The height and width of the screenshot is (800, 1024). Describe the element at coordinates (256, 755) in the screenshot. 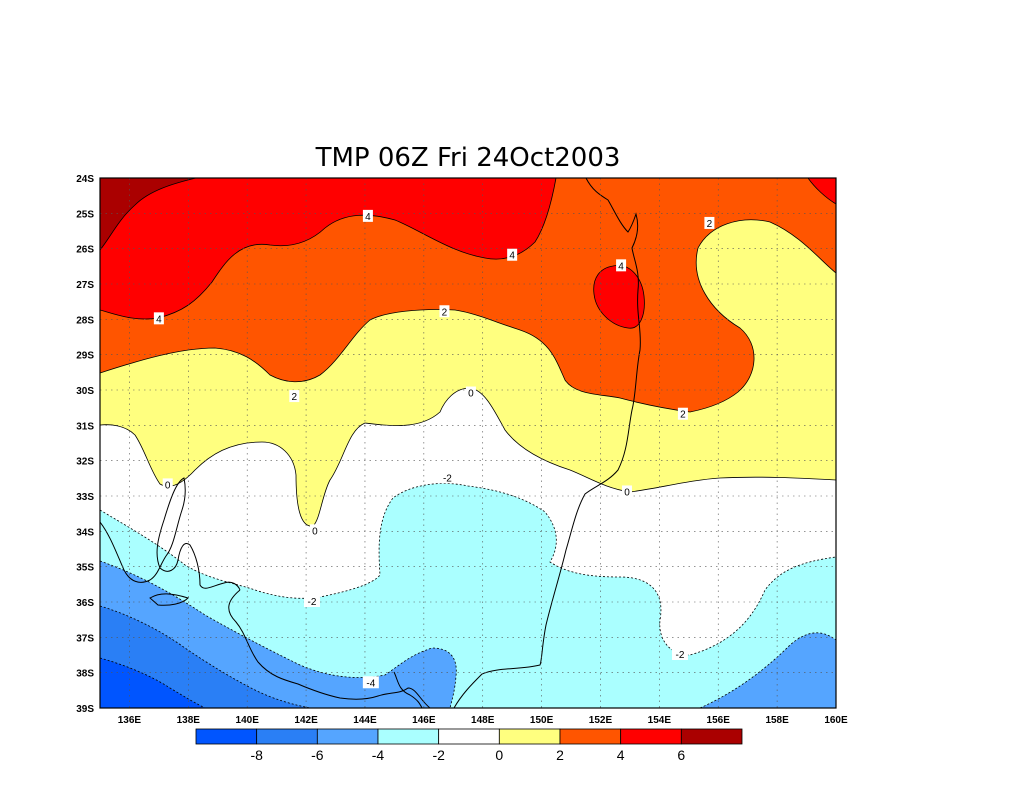

I see `colorbar-tick-label: -8` at that location.